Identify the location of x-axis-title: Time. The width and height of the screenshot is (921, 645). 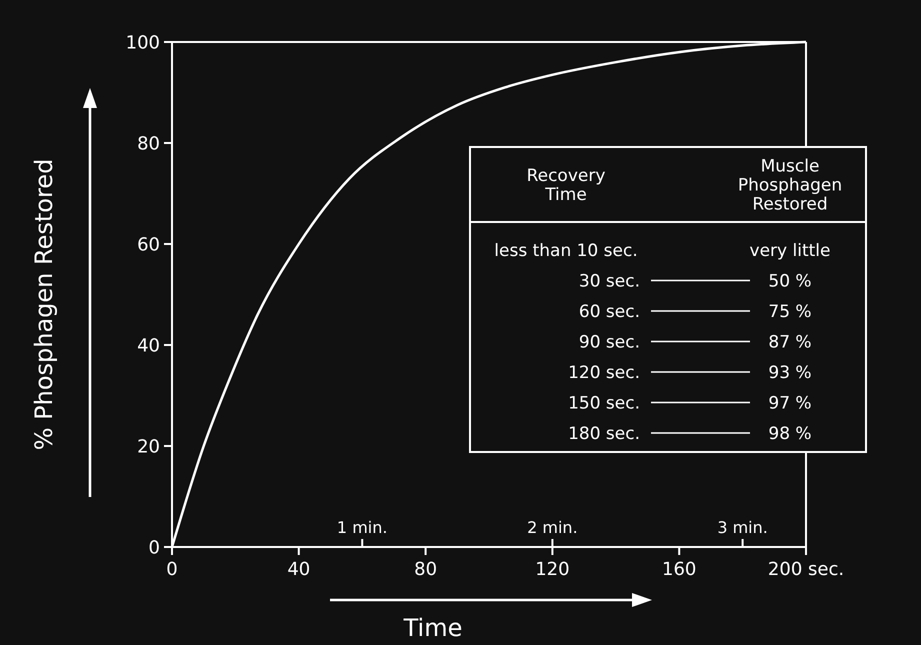
(432, 628).